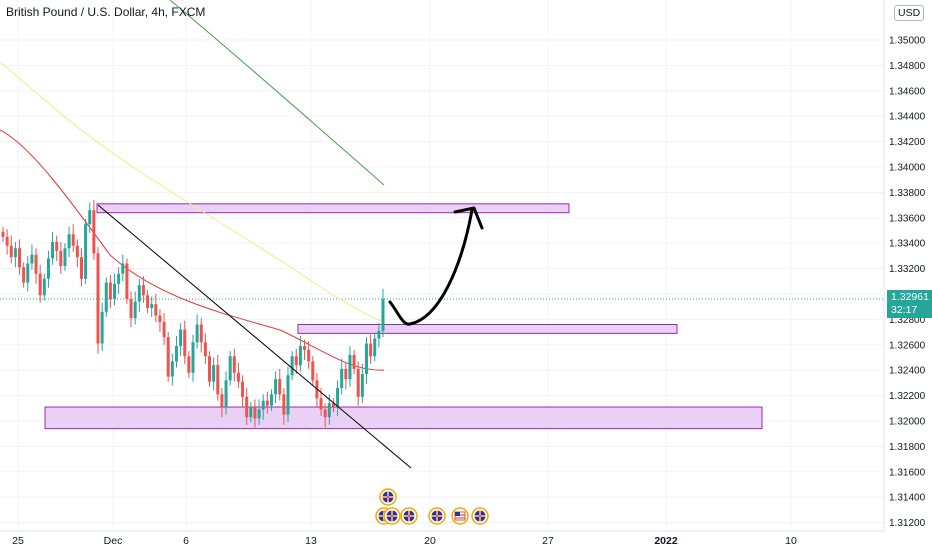 This screenshot has height=555, width=932. What do you see at coordinates (431, 267) in the screenshot?
I see `projection-arrow` at bounding box center [431, 267].